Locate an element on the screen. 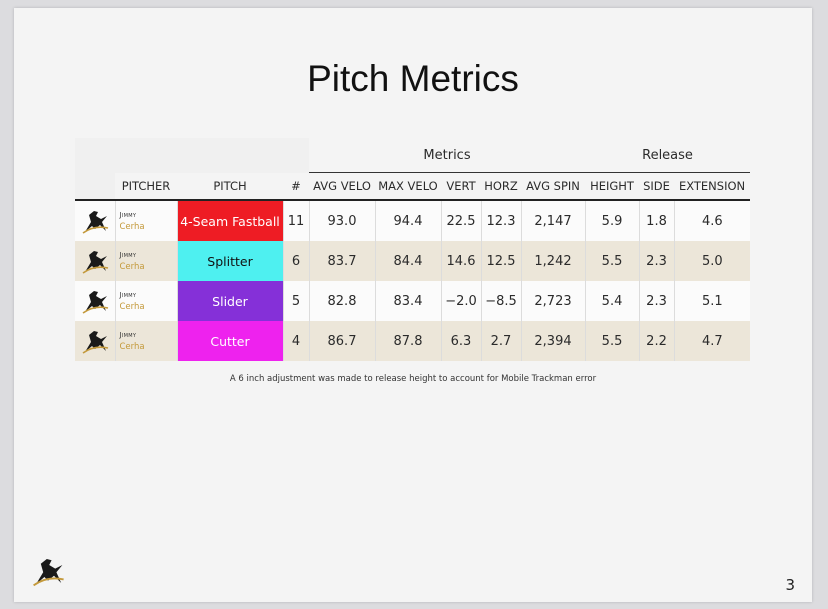 The height and width of the screenshot is (609, 828). vert-column-header: VERT is located at coordinates (461, 186).